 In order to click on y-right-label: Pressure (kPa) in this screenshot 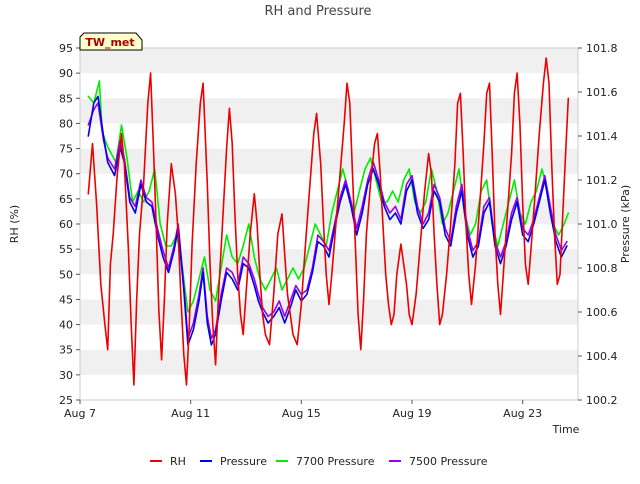, I will do `click(625, 224)`.